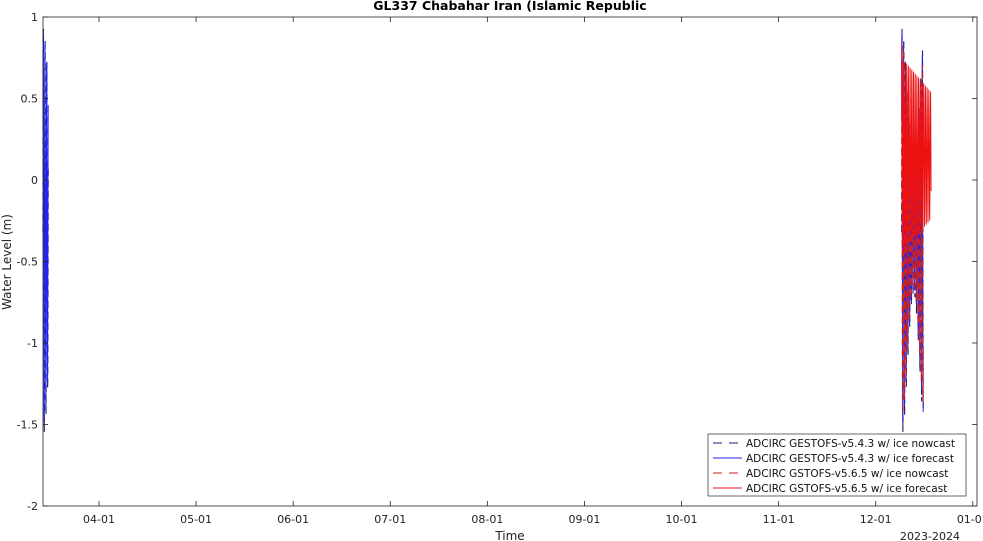 Image resolution: width=983 pixels, height=541 pixels. I want to click on legend-entry-label: ADCIRC GESTOFS-v5.4.3 w/ ice nowcast, so click(850, 444).